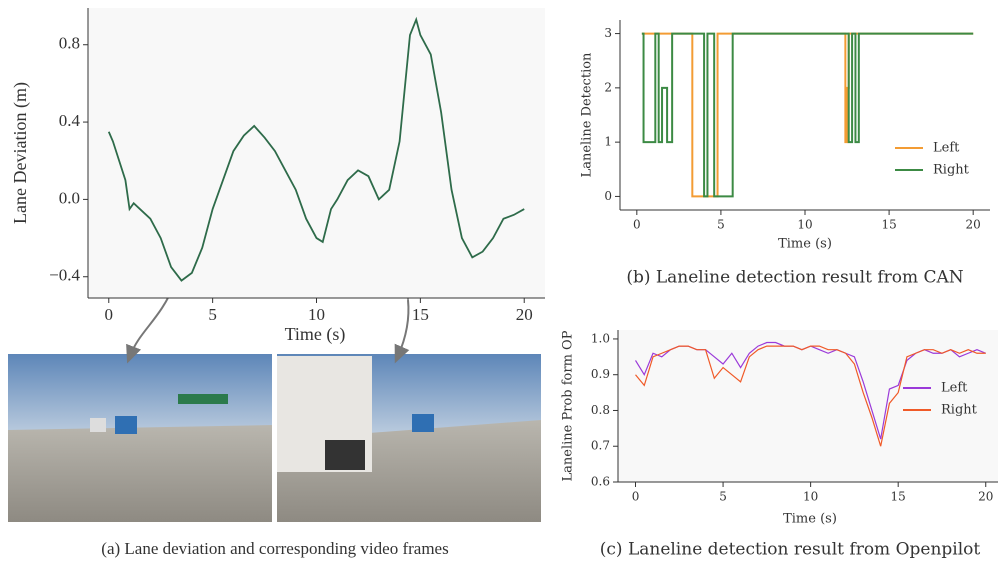 The width and height of the screenshot is (1000, 566). What do you see at coordinates (409, 438) in the screenshot?
I see `video-frame-right` at bounding box center [409, 438].